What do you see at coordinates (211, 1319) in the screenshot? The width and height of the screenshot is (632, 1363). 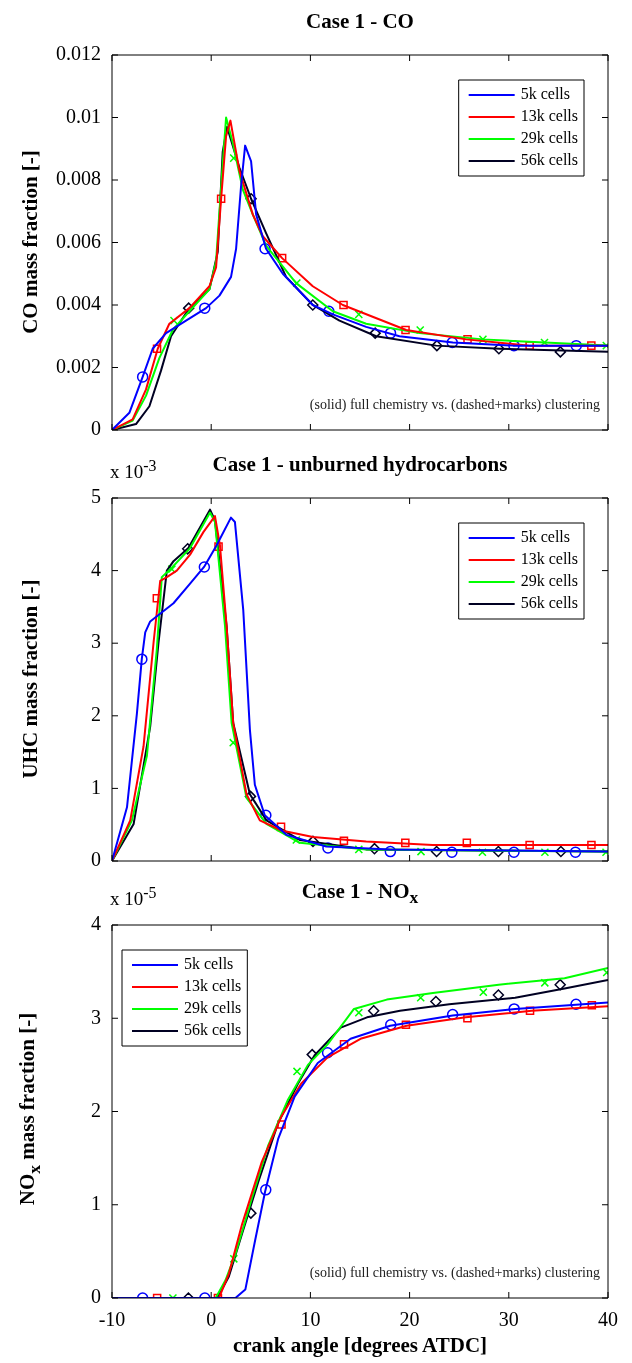 I see `x-tick-label: 0` at bounding box center [211, 1319].